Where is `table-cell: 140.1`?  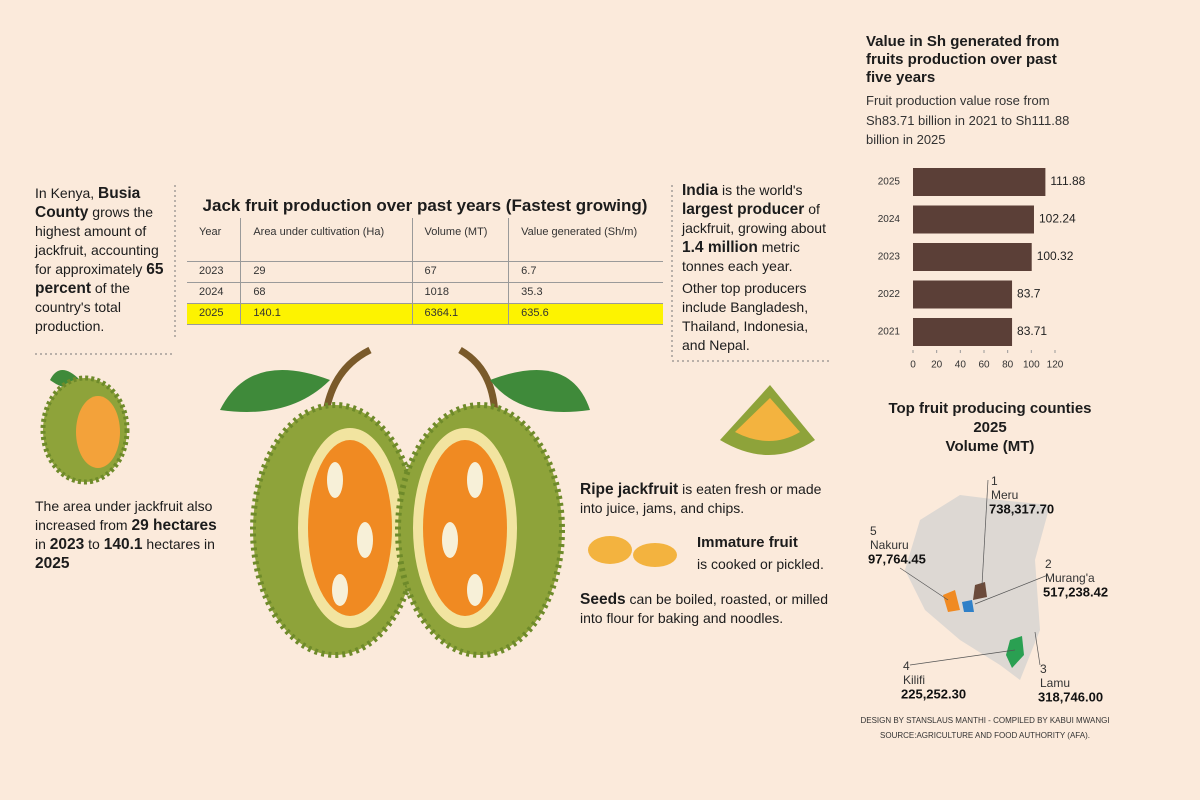
table-cell: 140.1 is located at coordinates (326, 314).